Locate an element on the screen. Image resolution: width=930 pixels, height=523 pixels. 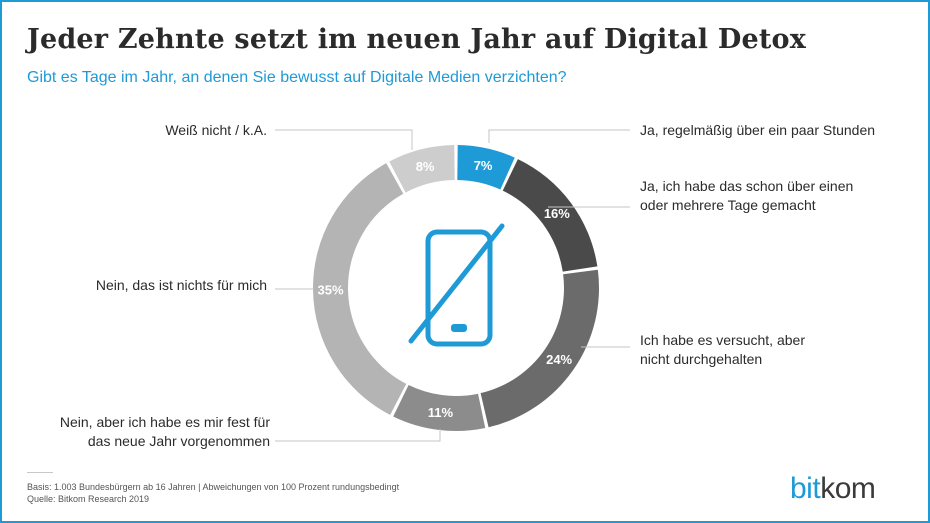
slice-value-label-4: 35% is located at coordinates (330, 289).